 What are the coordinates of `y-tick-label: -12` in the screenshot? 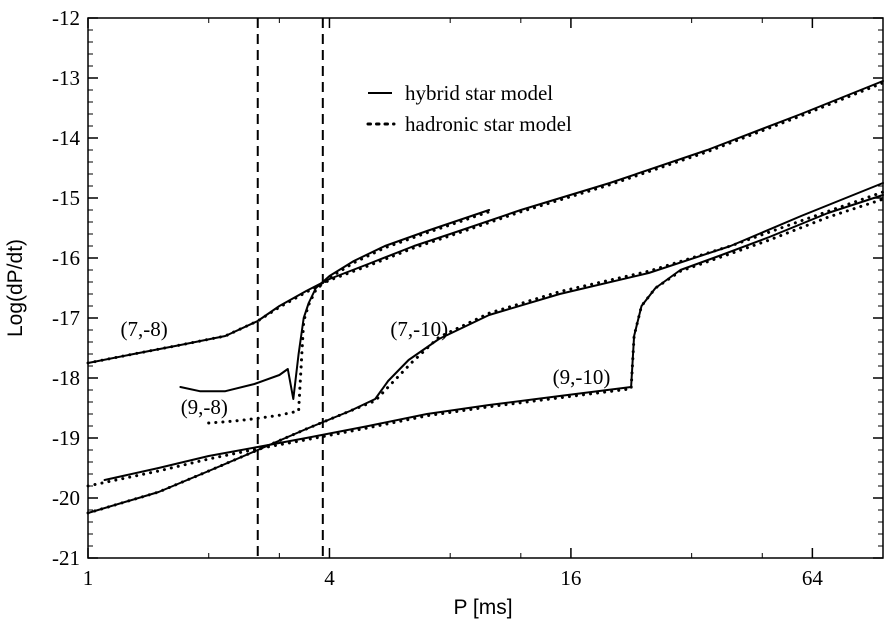 It's located at (66, 18).